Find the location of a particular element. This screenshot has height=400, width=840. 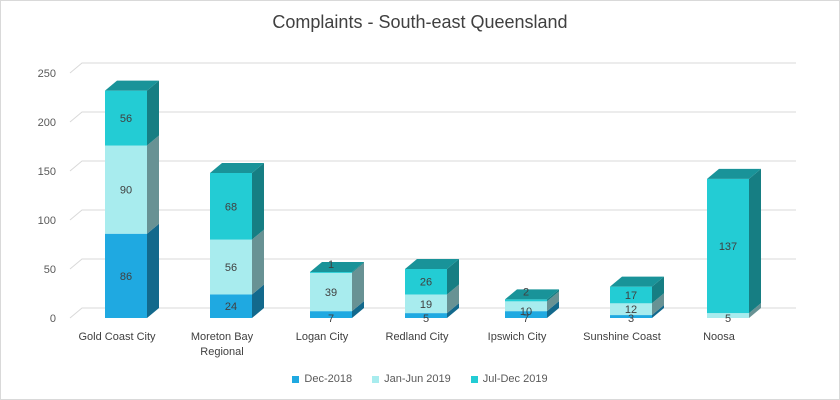

data-label: 3 is located at coordinates (631, 319).